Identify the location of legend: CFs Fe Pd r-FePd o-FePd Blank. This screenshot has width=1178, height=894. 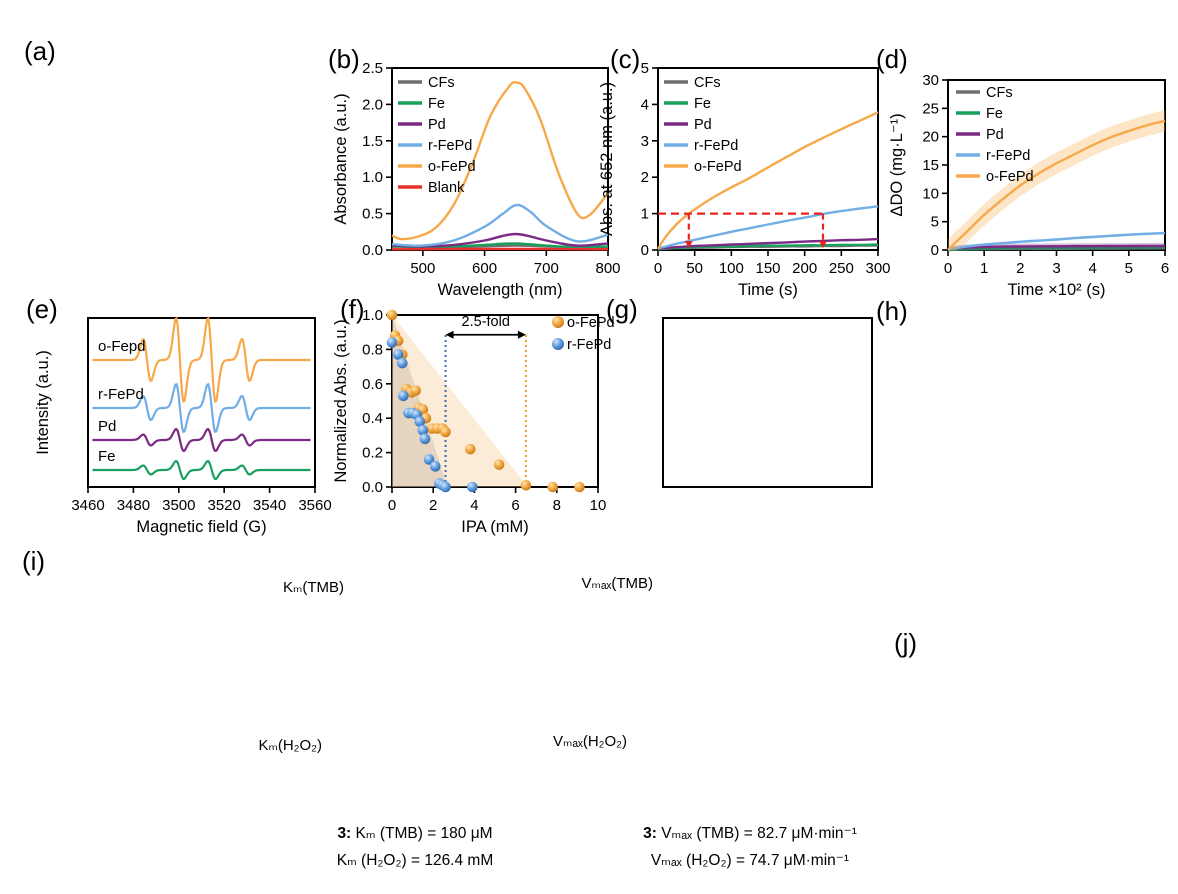
(437, 135).